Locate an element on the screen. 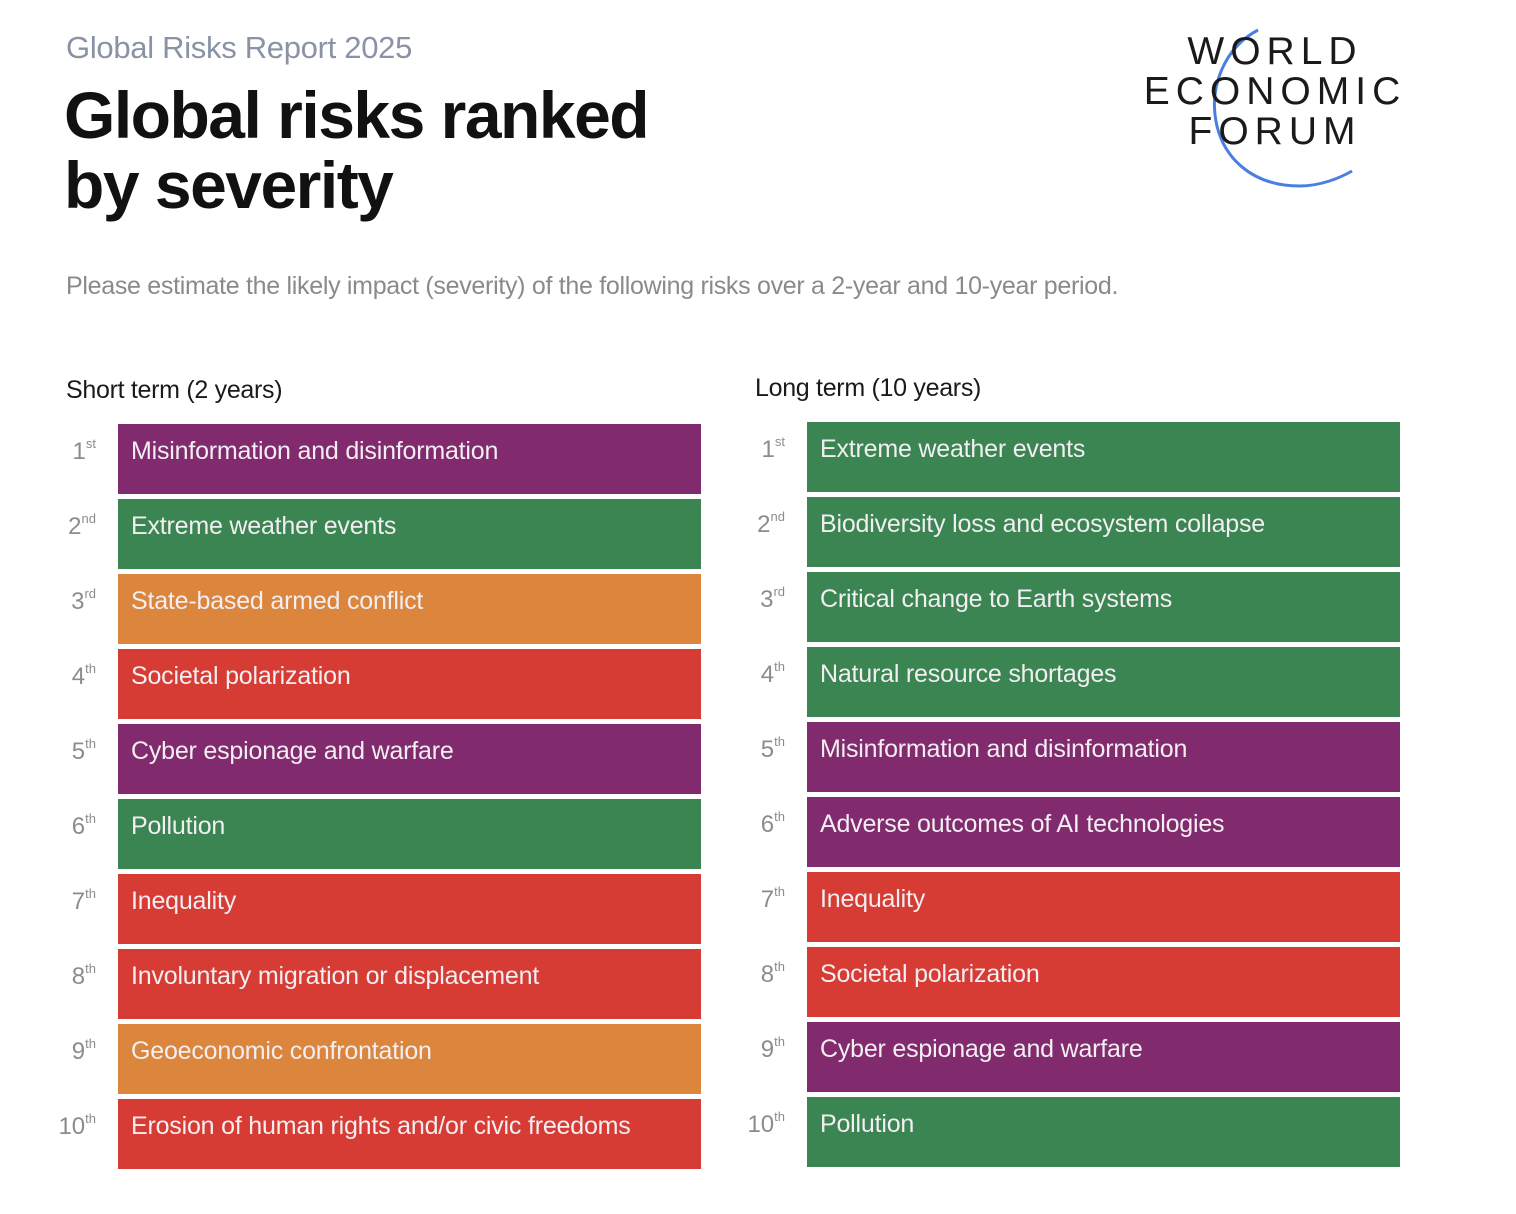 This screenshot has height=1214, width=1516. risk-label: Natural resource shortages is located at coordinates (968, 674).